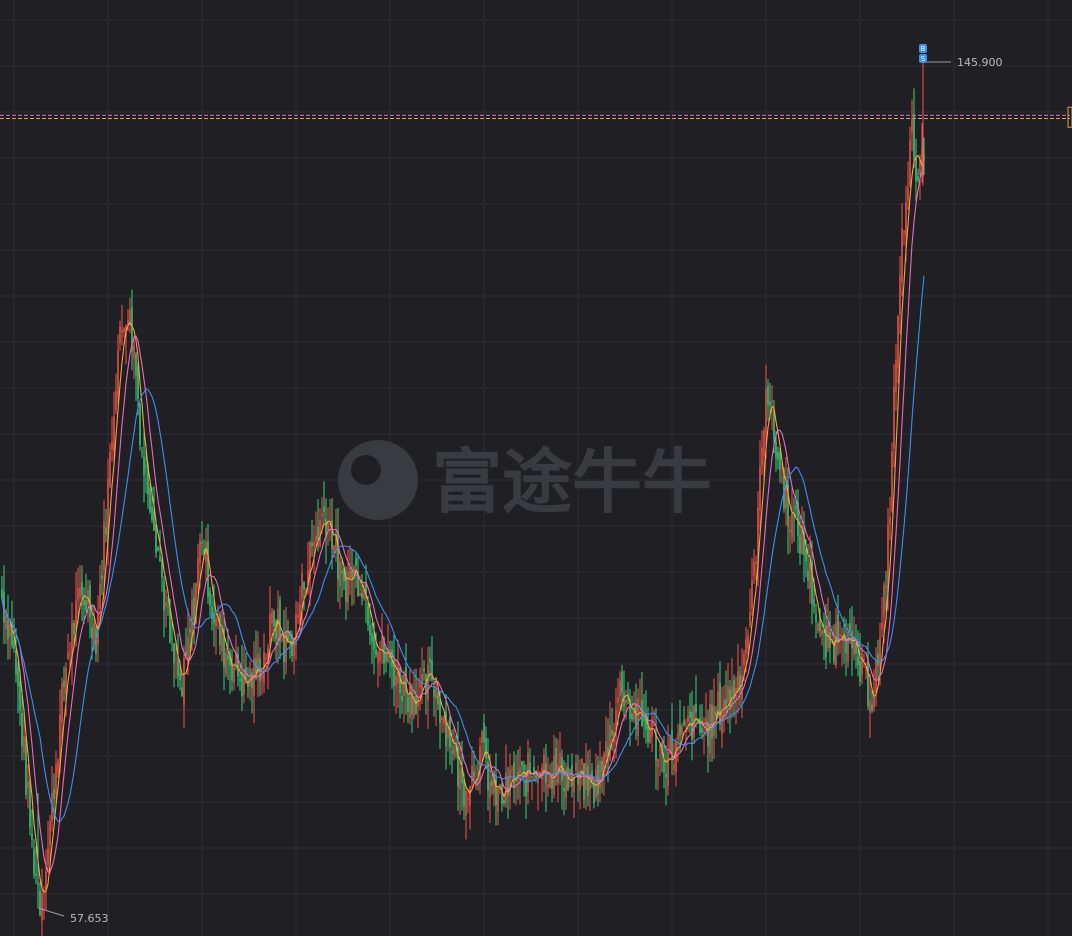 The image size is (1072, 936). I want to click on reference-lines, so click(535, 117).